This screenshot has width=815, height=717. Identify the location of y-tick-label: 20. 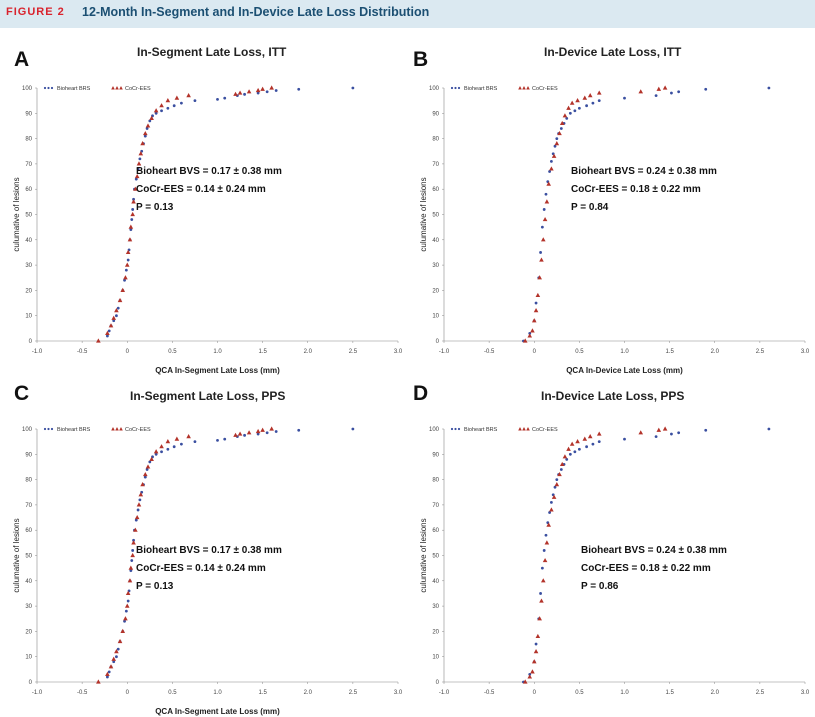
(28, 632).